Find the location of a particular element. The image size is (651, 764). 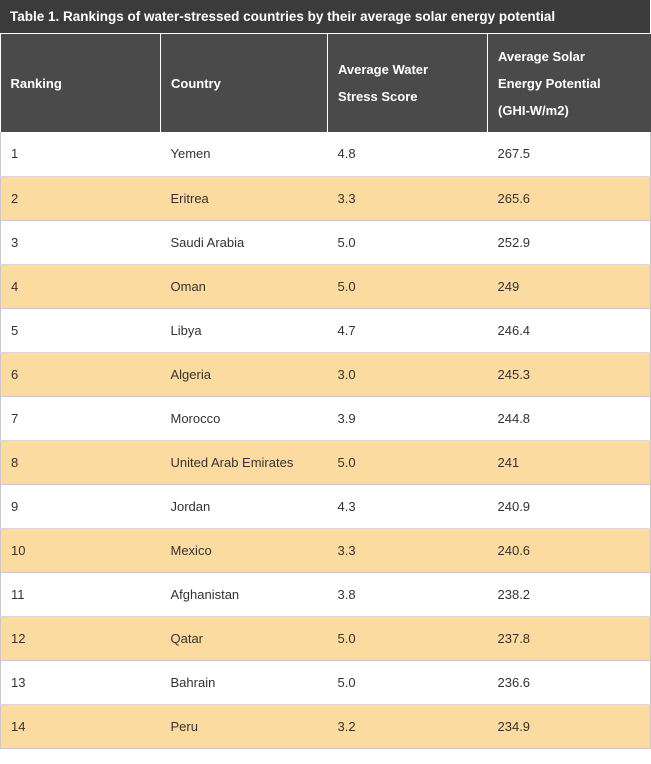

cell-solar-potential: 252.9 is located at coordinates (569, 242).